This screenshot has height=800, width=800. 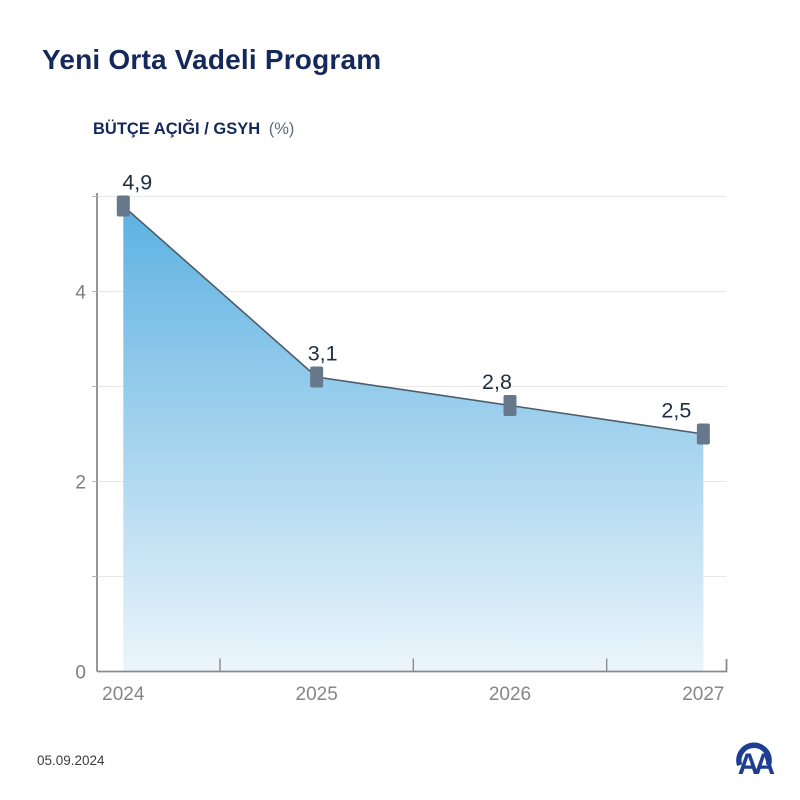 I want to click on aa-agency-logo: AA, so click(x=758, y=761).